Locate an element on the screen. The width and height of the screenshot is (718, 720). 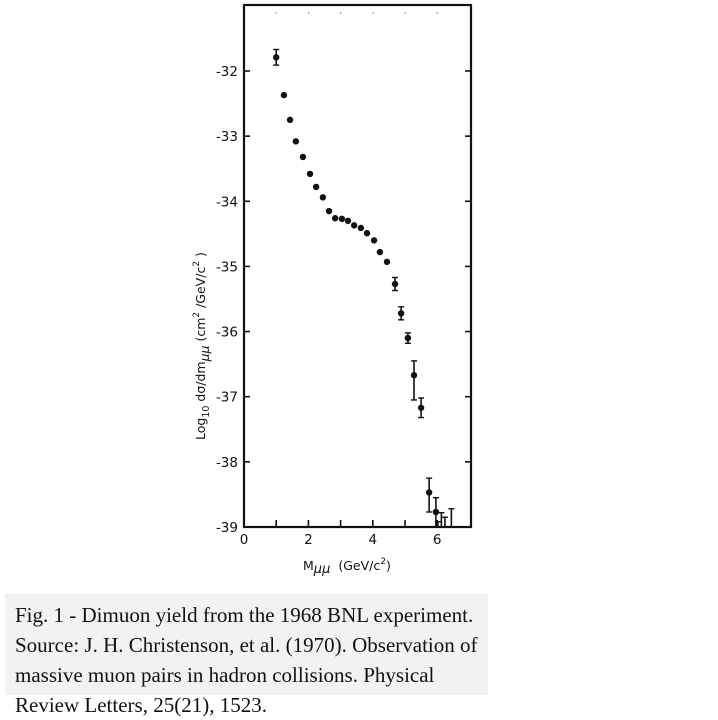
y-tick-label: -35 is located at coordinates (227, 267).